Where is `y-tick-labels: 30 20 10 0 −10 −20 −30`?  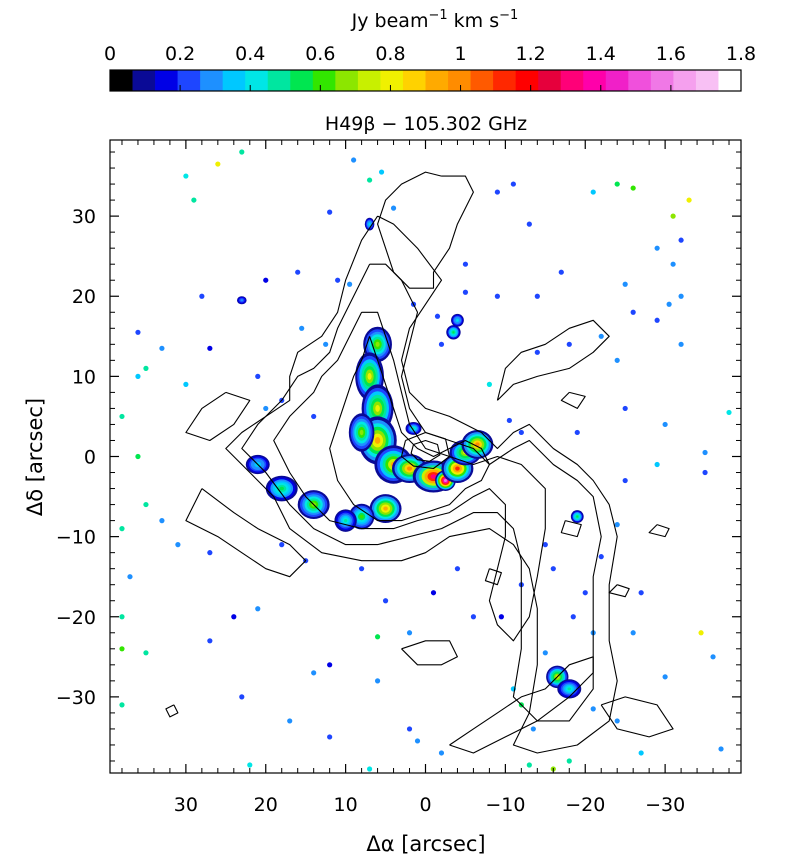
y-tick-labels: 30 20 10 0 −10 −20 −30 is located at coordinates (76, 457).